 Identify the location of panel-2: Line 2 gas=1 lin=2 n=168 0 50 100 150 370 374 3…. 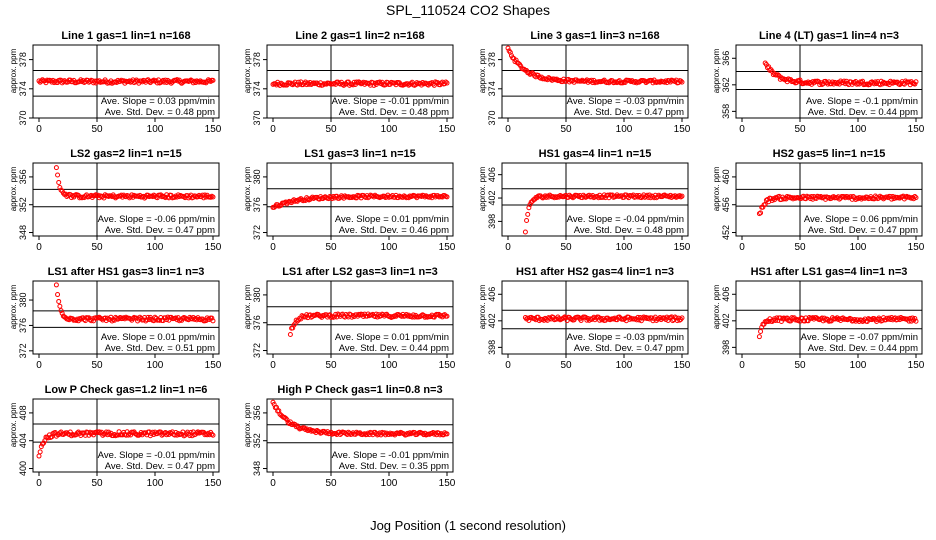
(349, 82).